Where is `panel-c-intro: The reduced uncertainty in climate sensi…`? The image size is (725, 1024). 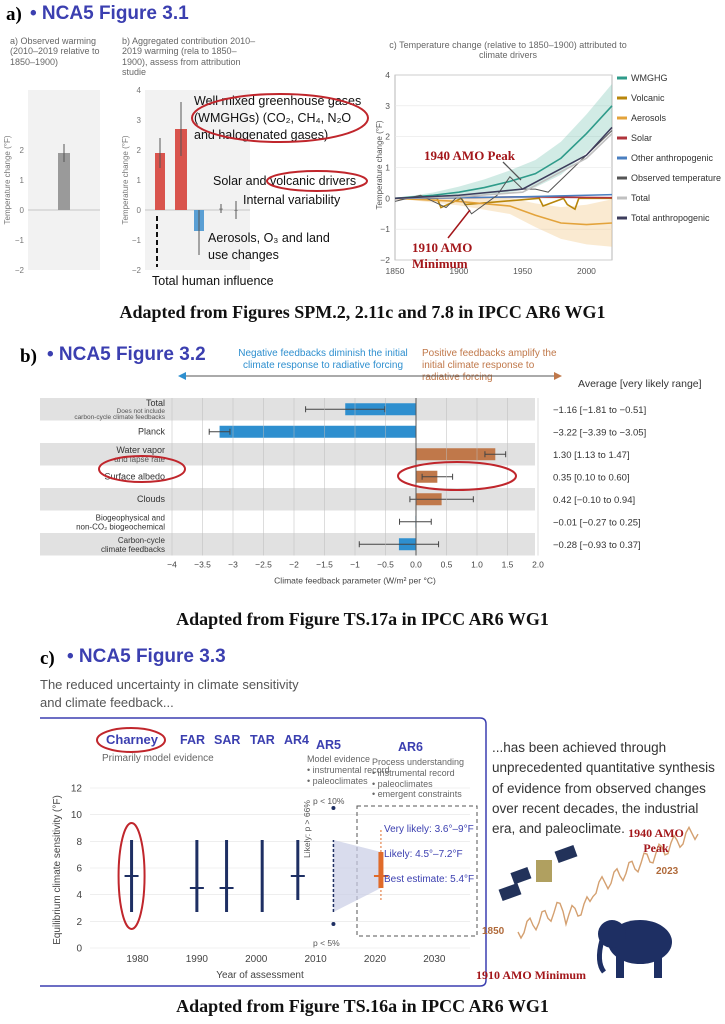 panel-c-intro: The reduced uncertainty in climate sensi… is located at coordinates (169, 693).